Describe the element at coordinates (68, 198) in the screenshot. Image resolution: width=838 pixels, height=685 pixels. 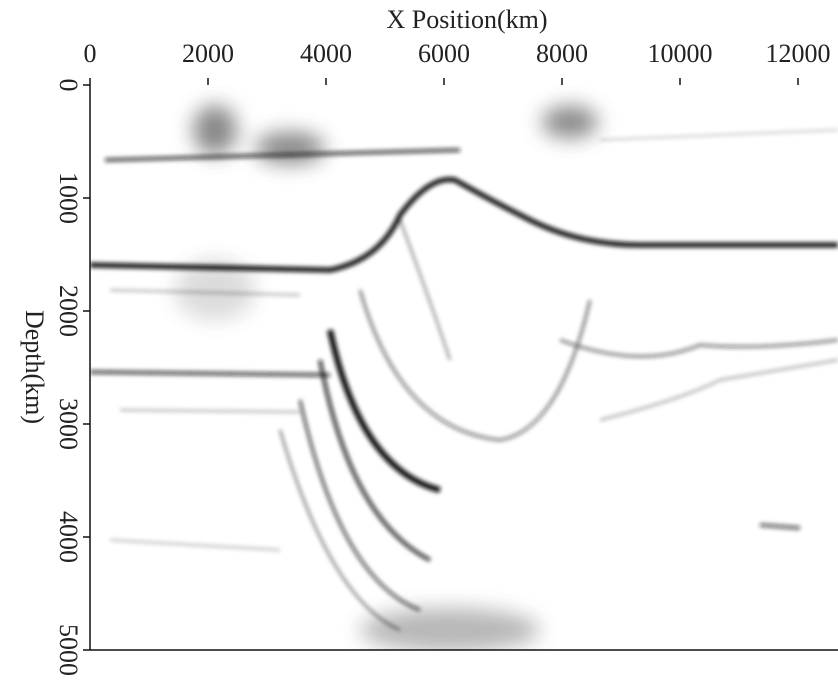
I see `y-tick-label: 1000` at that location.